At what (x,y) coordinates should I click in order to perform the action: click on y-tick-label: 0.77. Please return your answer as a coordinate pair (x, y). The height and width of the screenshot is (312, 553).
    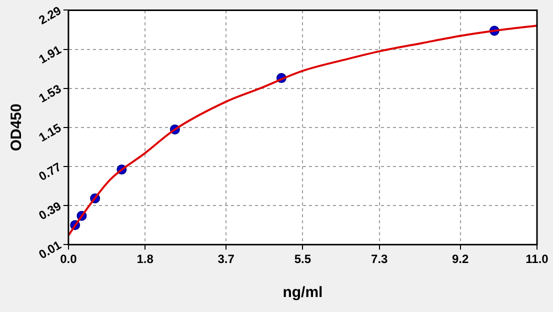
    Looking at the image, I should click on (50, 172).